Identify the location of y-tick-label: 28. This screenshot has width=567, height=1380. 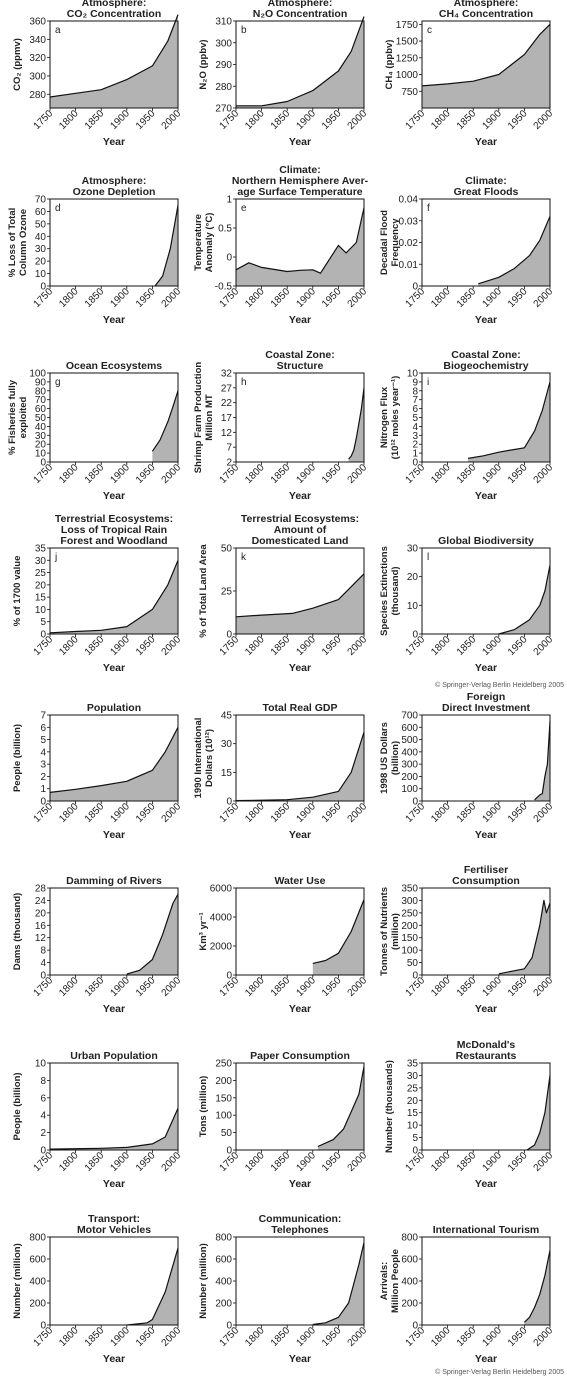
(41, 889).